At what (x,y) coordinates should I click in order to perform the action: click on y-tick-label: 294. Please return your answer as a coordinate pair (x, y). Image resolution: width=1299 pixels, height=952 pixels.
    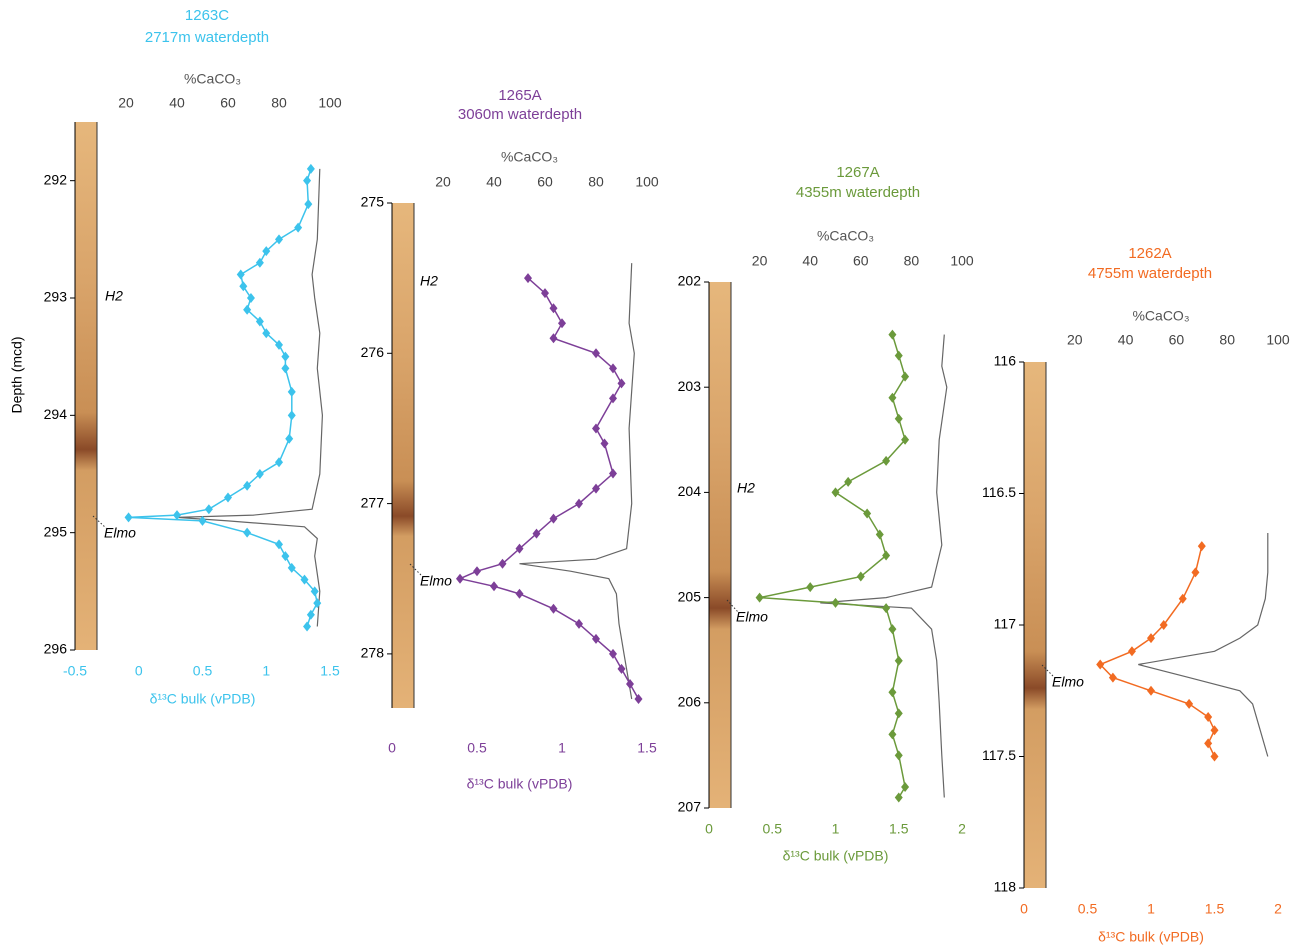
    Looking at the image, I should click on (56, 414).